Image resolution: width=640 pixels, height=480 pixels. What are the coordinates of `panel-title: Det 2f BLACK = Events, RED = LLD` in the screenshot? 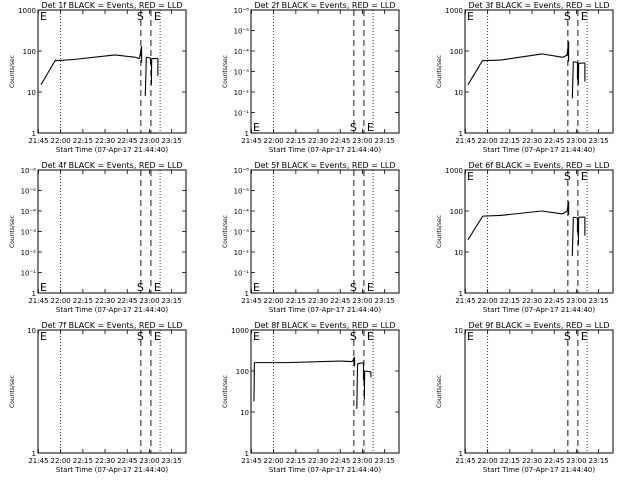 It's located at (324, 5).